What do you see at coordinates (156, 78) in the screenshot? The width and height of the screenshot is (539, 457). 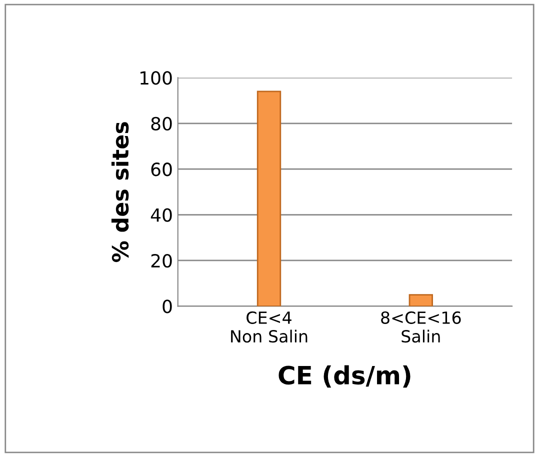 I see `y-tick-label: 100` at bounding box center [156, 78].